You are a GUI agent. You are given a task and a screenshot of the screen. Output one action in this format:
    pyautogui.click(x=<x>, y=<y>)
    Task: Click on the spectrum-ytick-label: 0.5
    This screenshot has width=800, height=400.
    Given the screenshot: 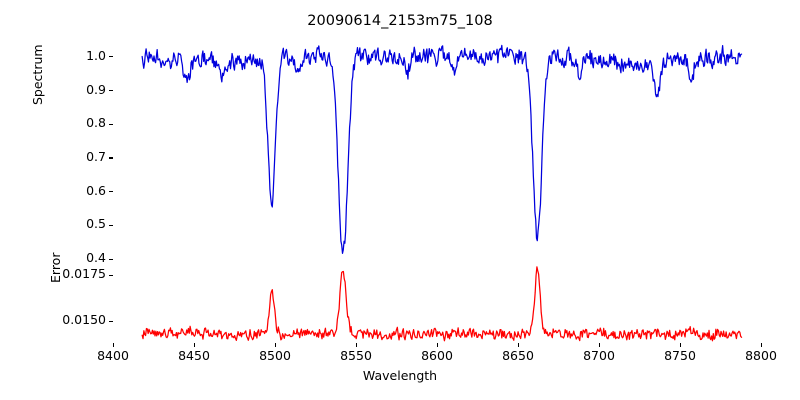 What is the action you would take?
    pyautogui.click(x=96, y=224)
    